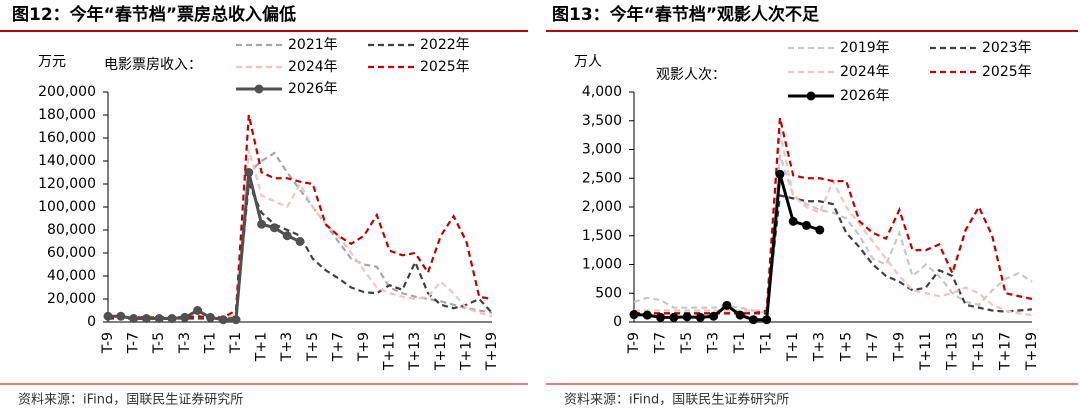  Describe the element at coordinates (602, 265) in the screenshot. I see `y-tick-label: 1,000` at that location.